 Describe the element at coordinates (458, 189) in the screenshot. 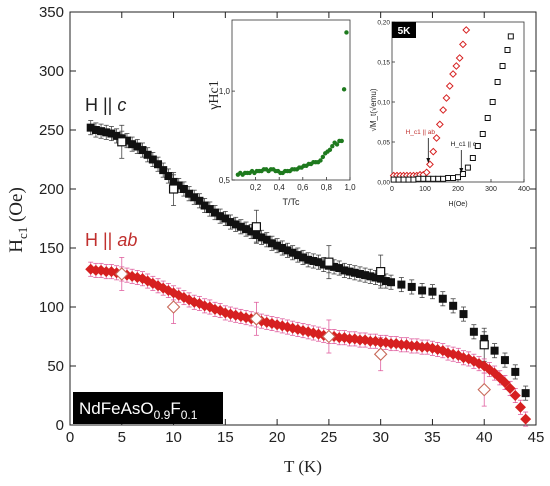

I see `inset2-x-tick-label: 200` at that location.